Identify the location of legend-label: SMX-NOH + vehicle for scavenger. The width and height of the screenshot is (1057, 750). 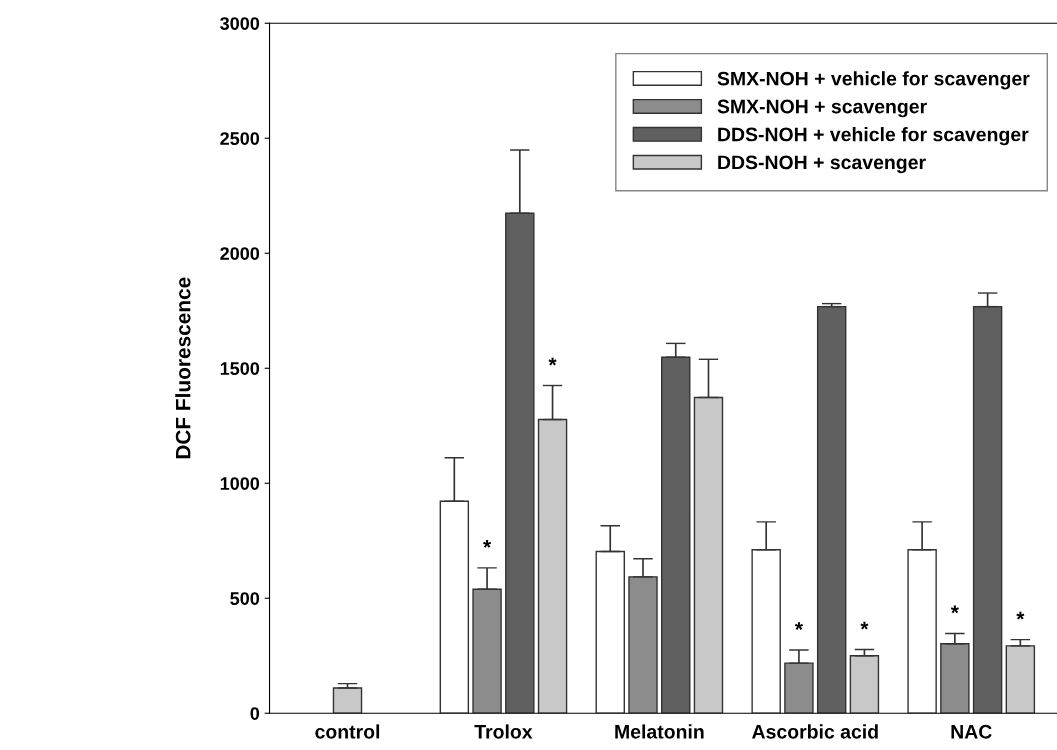
(873, 80).